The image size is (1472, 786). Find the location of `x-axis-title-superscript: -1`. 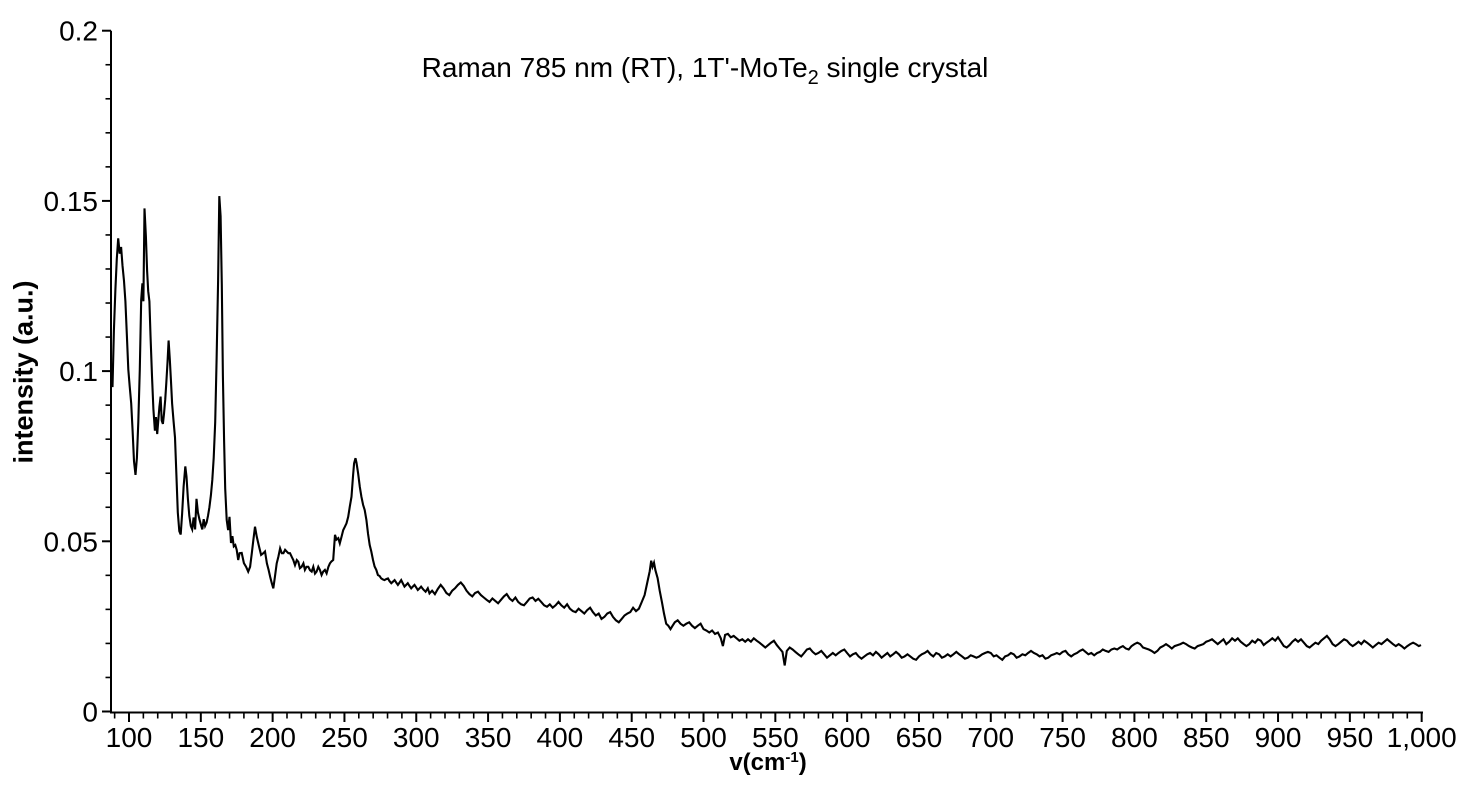

x-axis-title-superscript: -1 is located at coordinates (792, 757).